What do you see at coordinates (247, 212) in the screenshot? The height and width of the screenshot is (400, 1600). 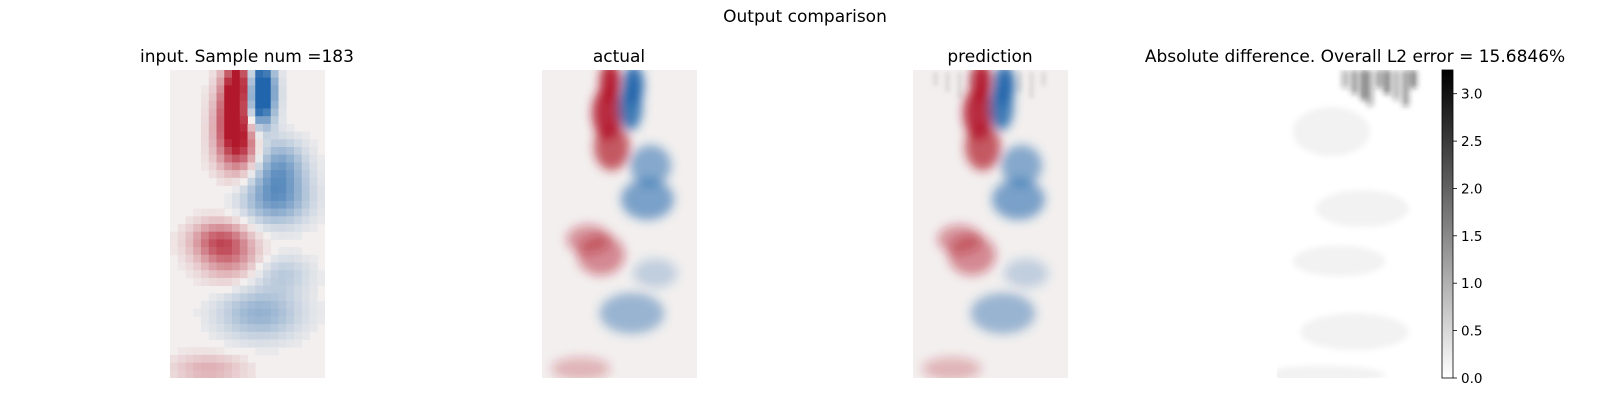 I see `panel-input: input. Sample num =183` at bounding box center [247, 212].